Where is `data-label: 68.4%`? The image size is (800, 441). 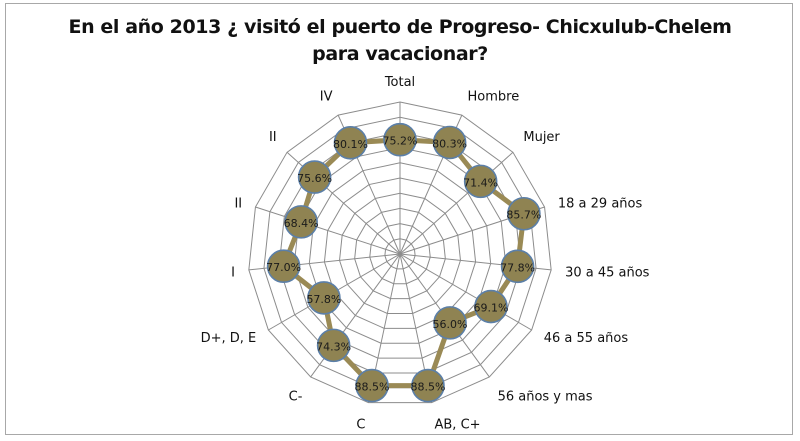
data-label: 68.4% is located at coordinates (301, 223).